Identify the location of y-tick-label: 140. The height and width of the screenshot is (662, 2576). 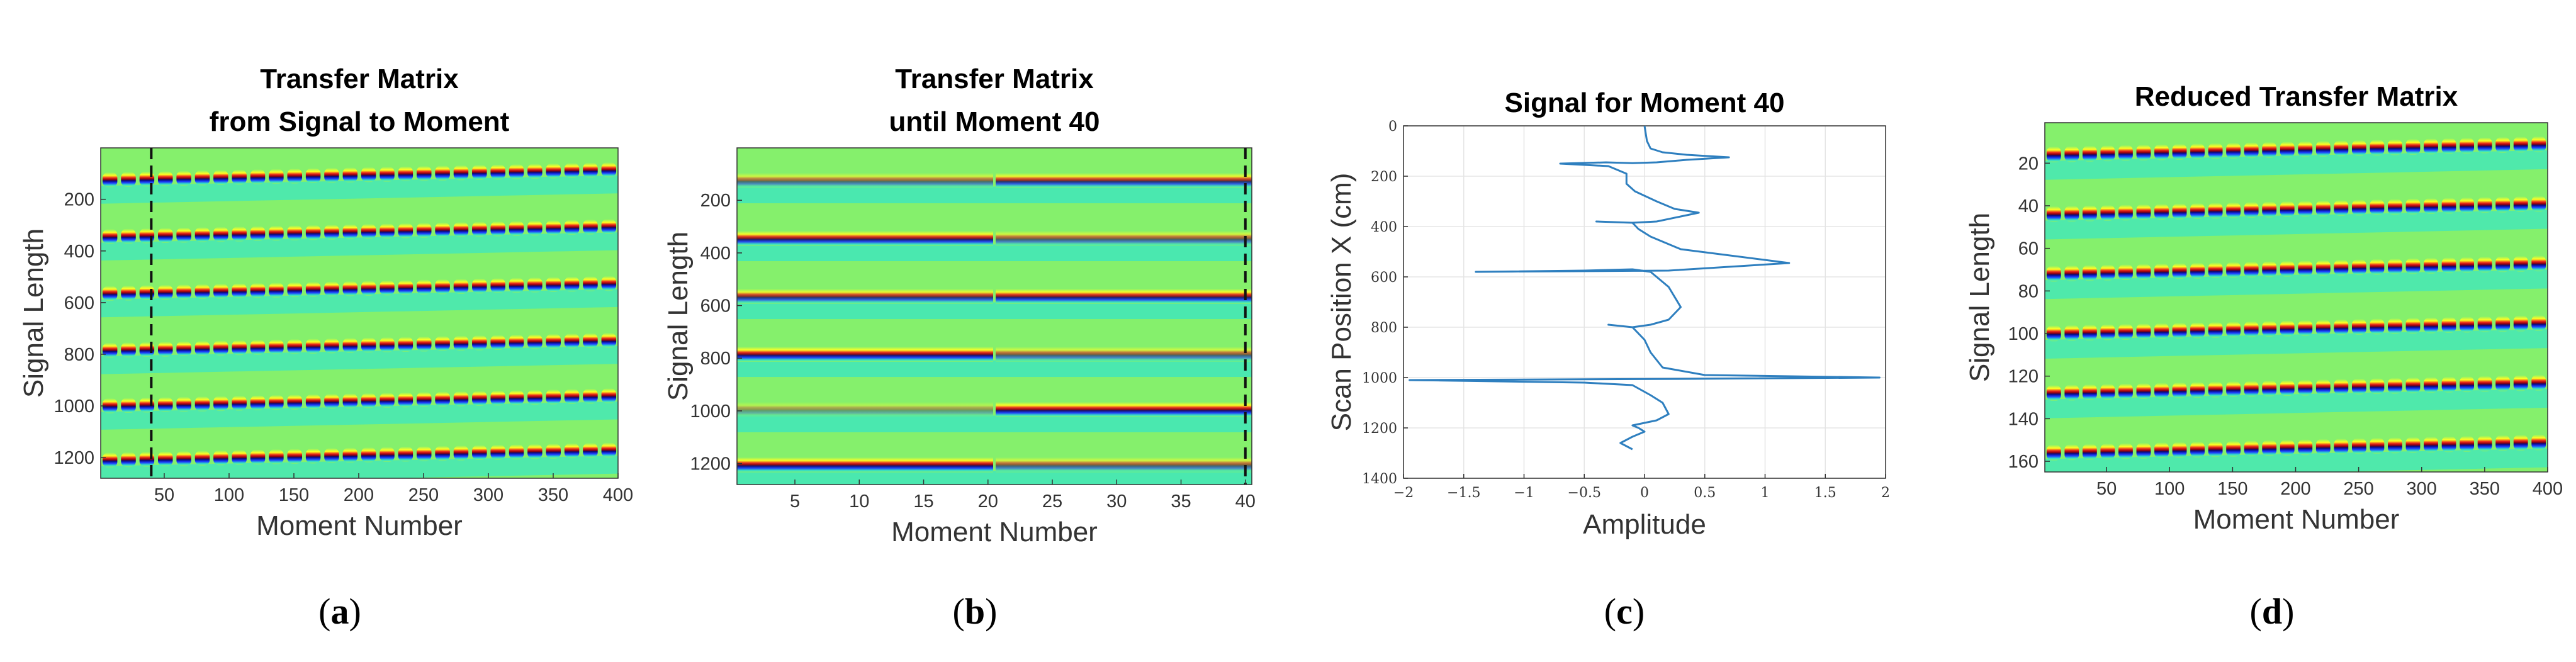
(2023, 419).